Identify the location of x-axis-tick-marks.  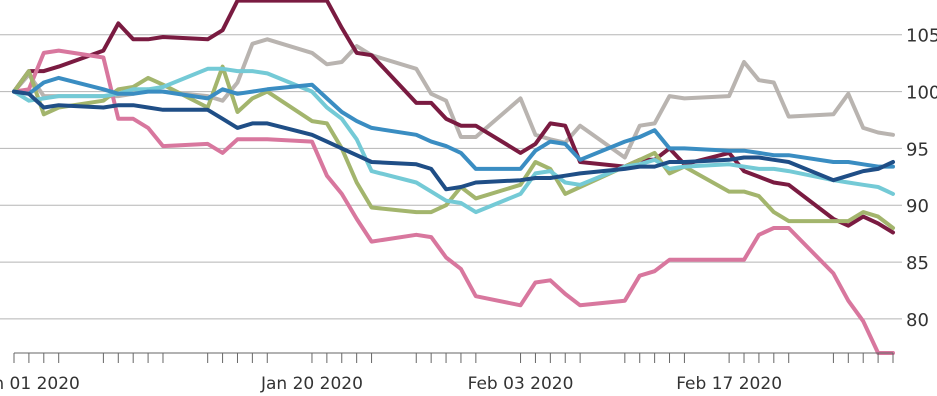
(453, 358).